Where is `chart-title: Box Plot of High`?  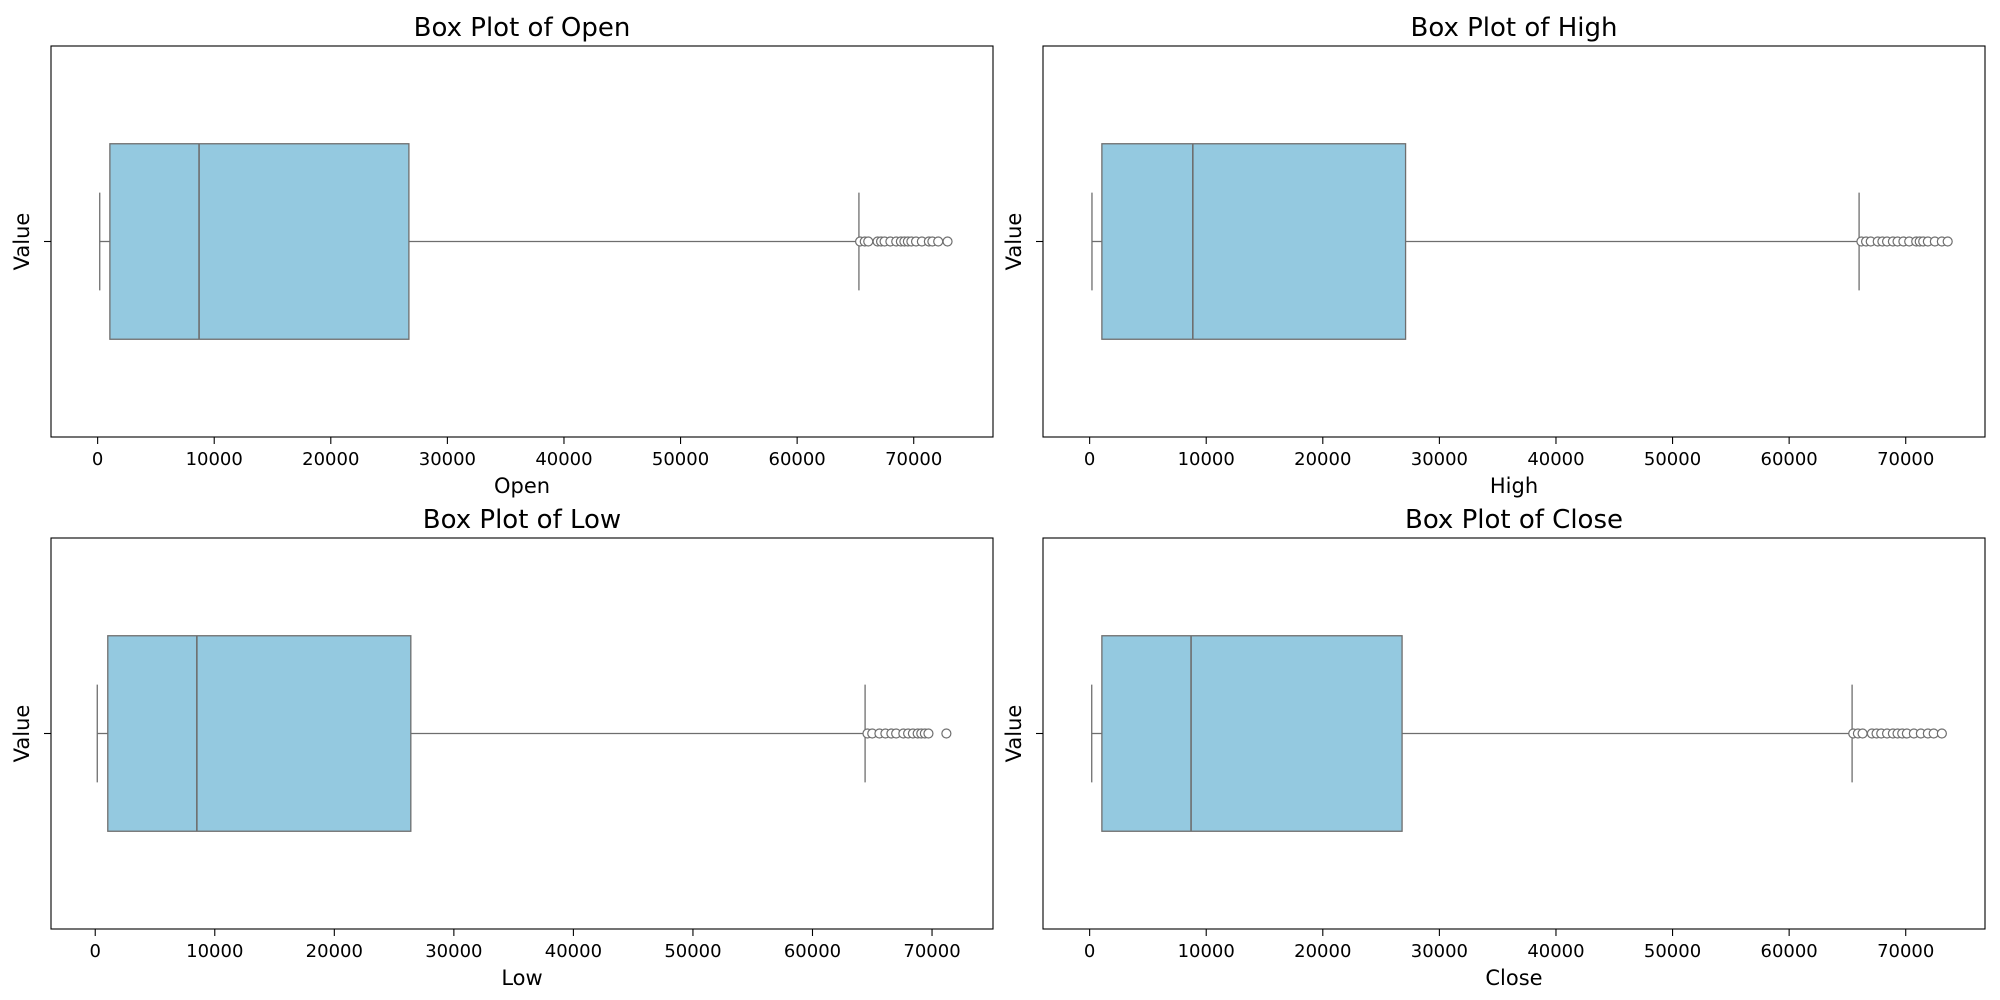
chart-title: Box Plot of High is located at coordinates (1514, 28).